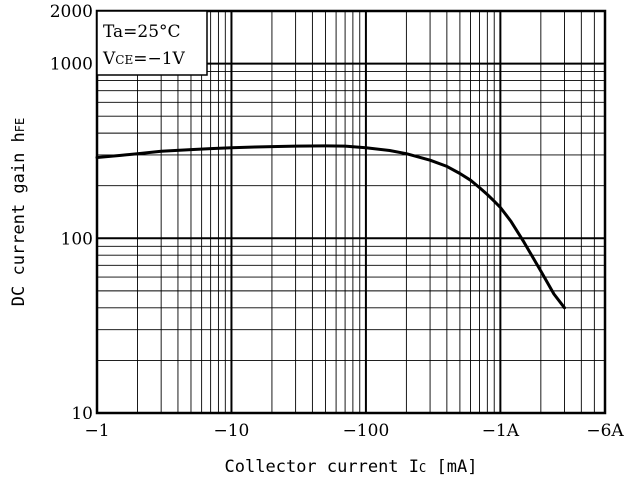 This screenshot has height=481, width=624. Describe the element at coordinates (501, 431) in the screenshot. I see `x-tick-label-3: −1A` at that location.